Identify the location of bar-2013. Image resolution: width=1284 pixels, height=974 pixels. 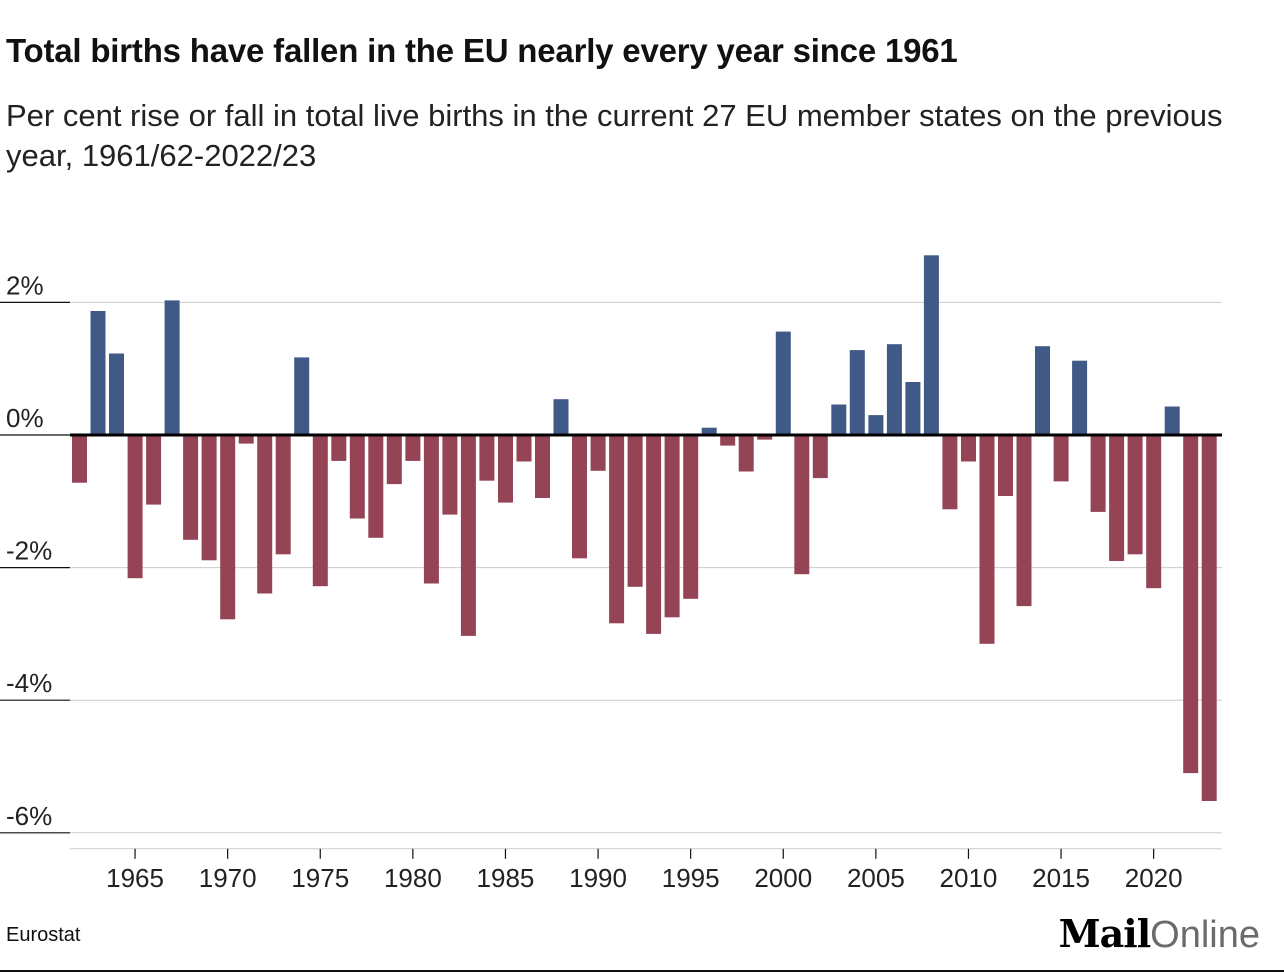
(1024, 521).